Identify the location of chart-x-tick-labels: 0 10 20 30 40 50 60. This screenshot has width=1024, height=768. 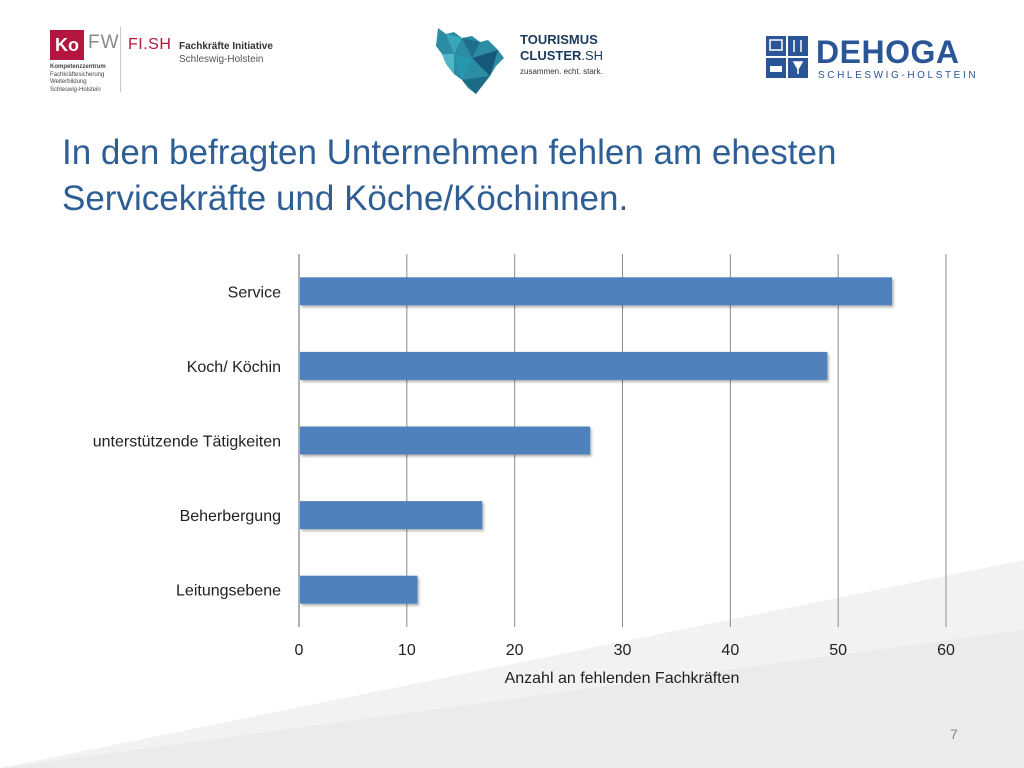
(625, 650).